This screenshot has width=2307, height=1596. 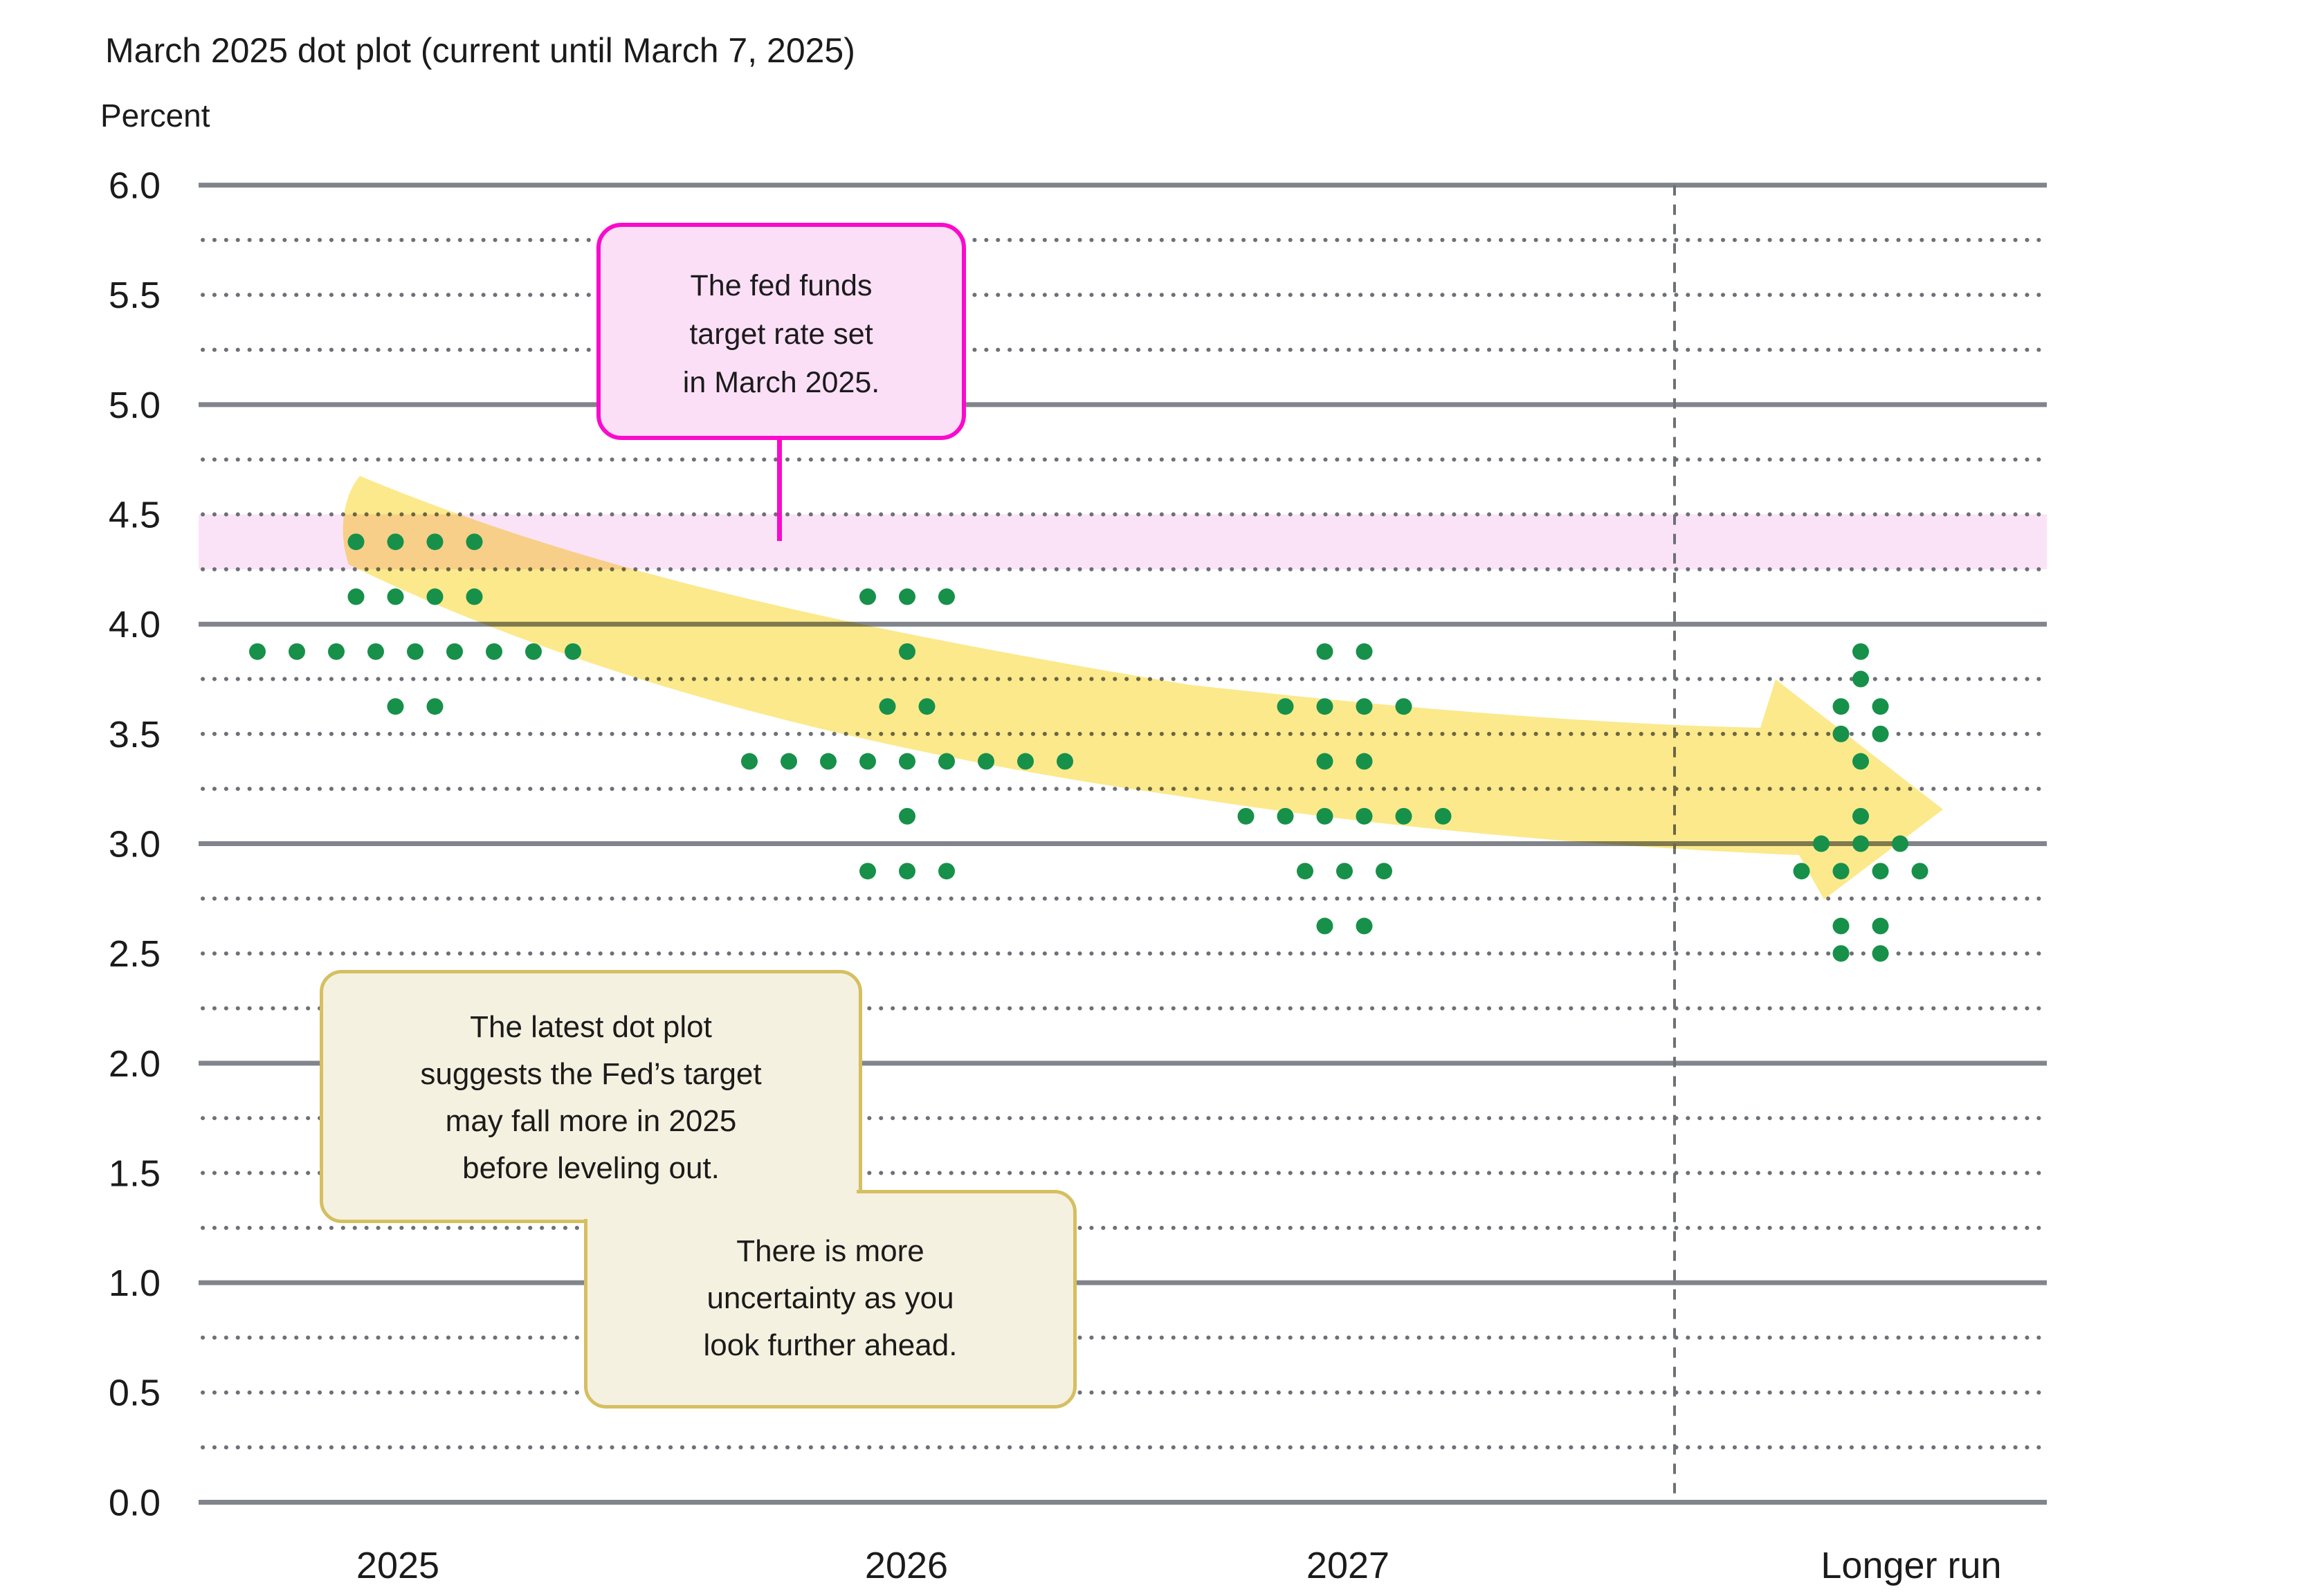 What do you see at coordinates (1860, 679) in the screenshot?
I see `projection-dot-longer-run-3.75` at bounding box center [1860, 679].